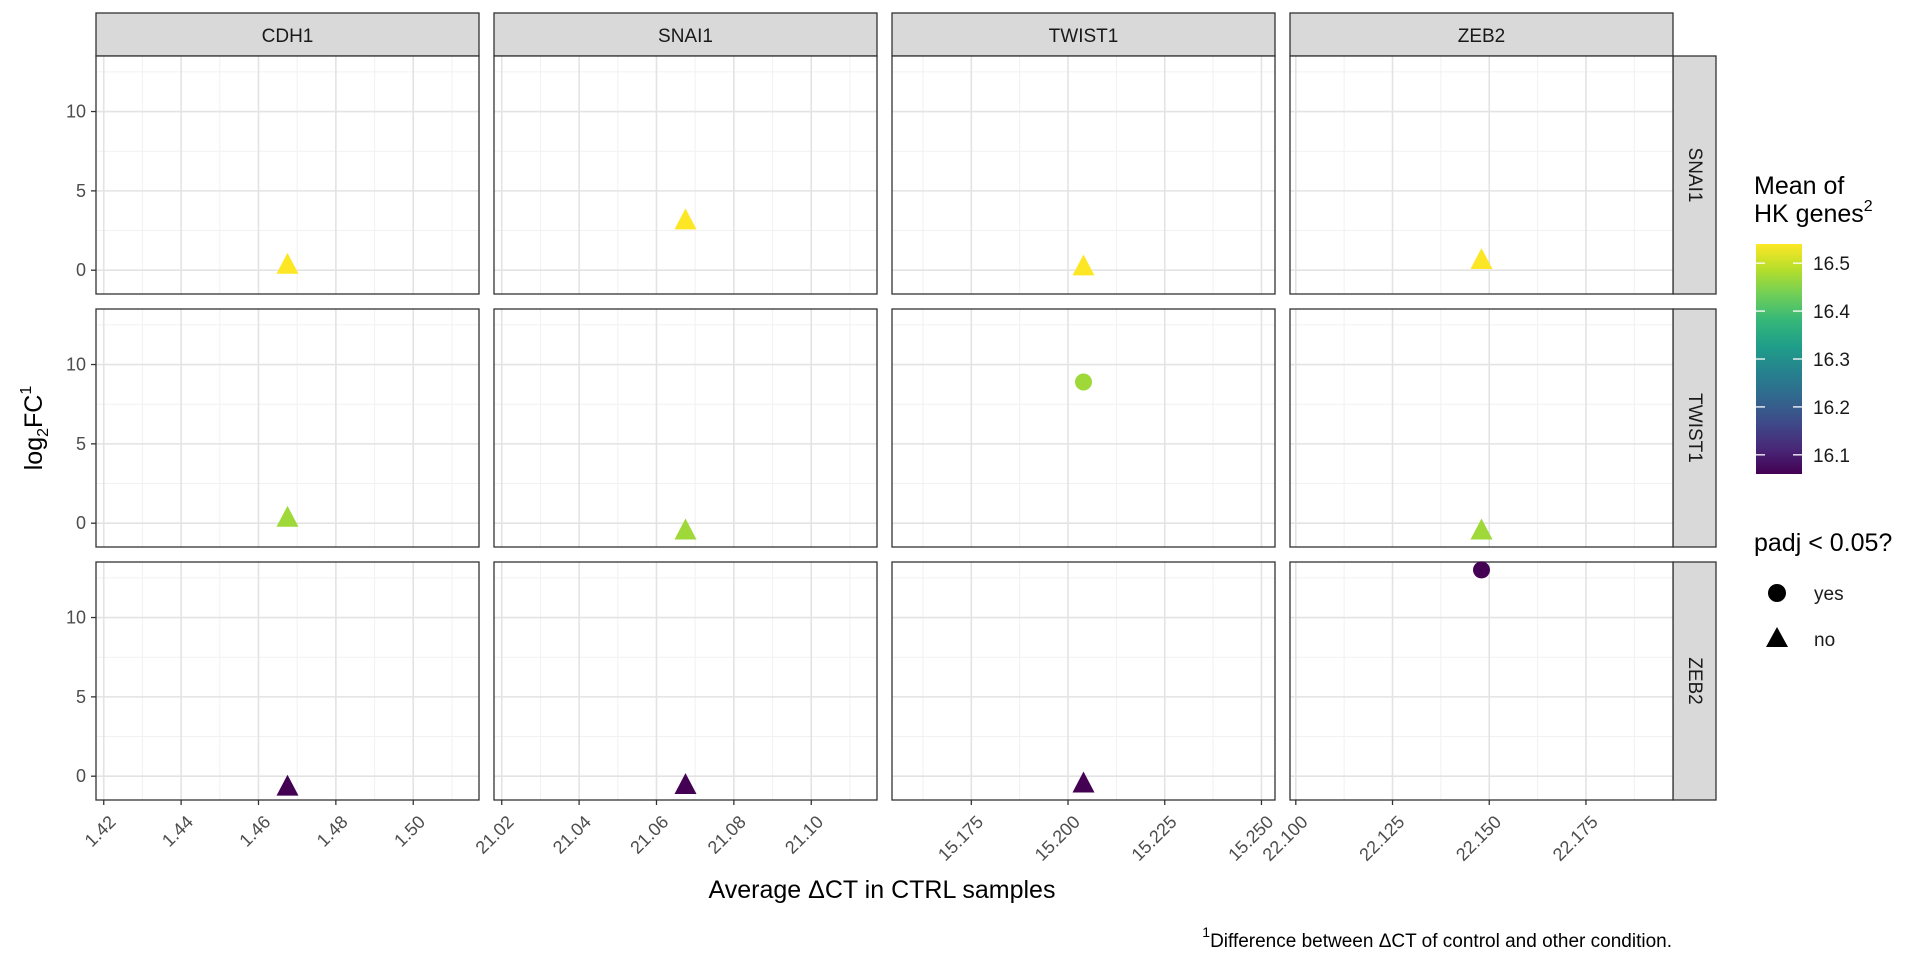  Describe the element at coordinates (100, 831) in the screenshot. I see `x-tick-label: 1.42` at that location.